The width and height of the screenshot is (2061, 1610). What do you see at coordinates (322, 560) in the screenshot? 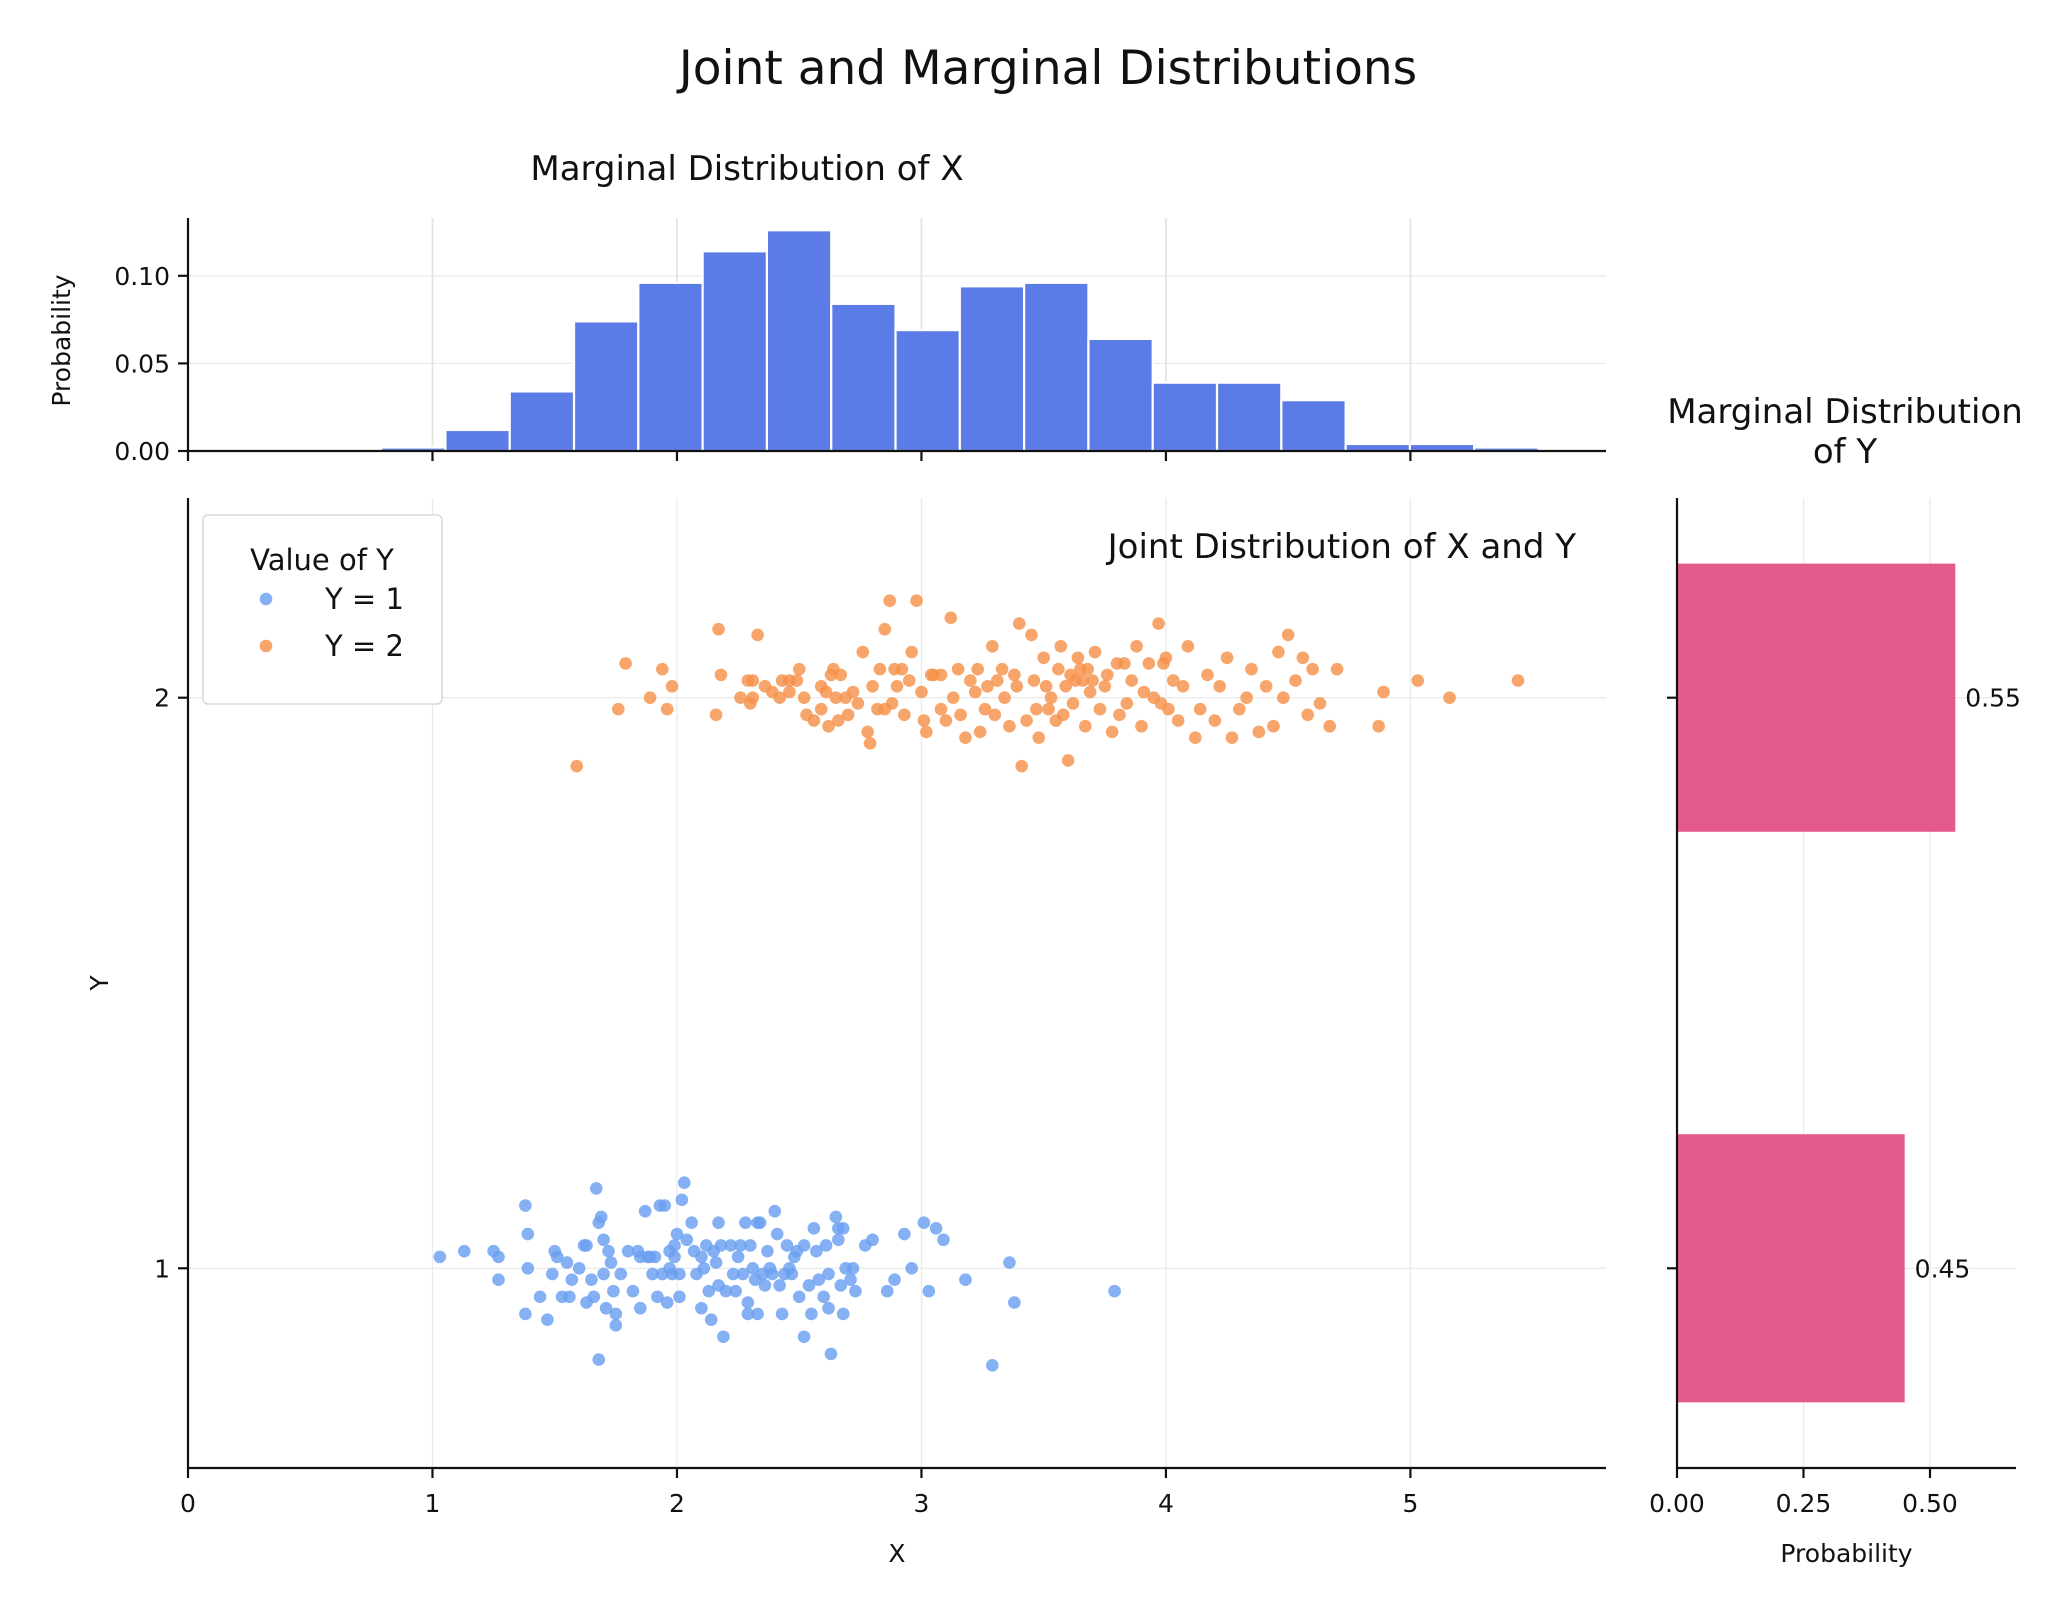
I see `legend-title: Value of Y` at bounding box center [322, 560].